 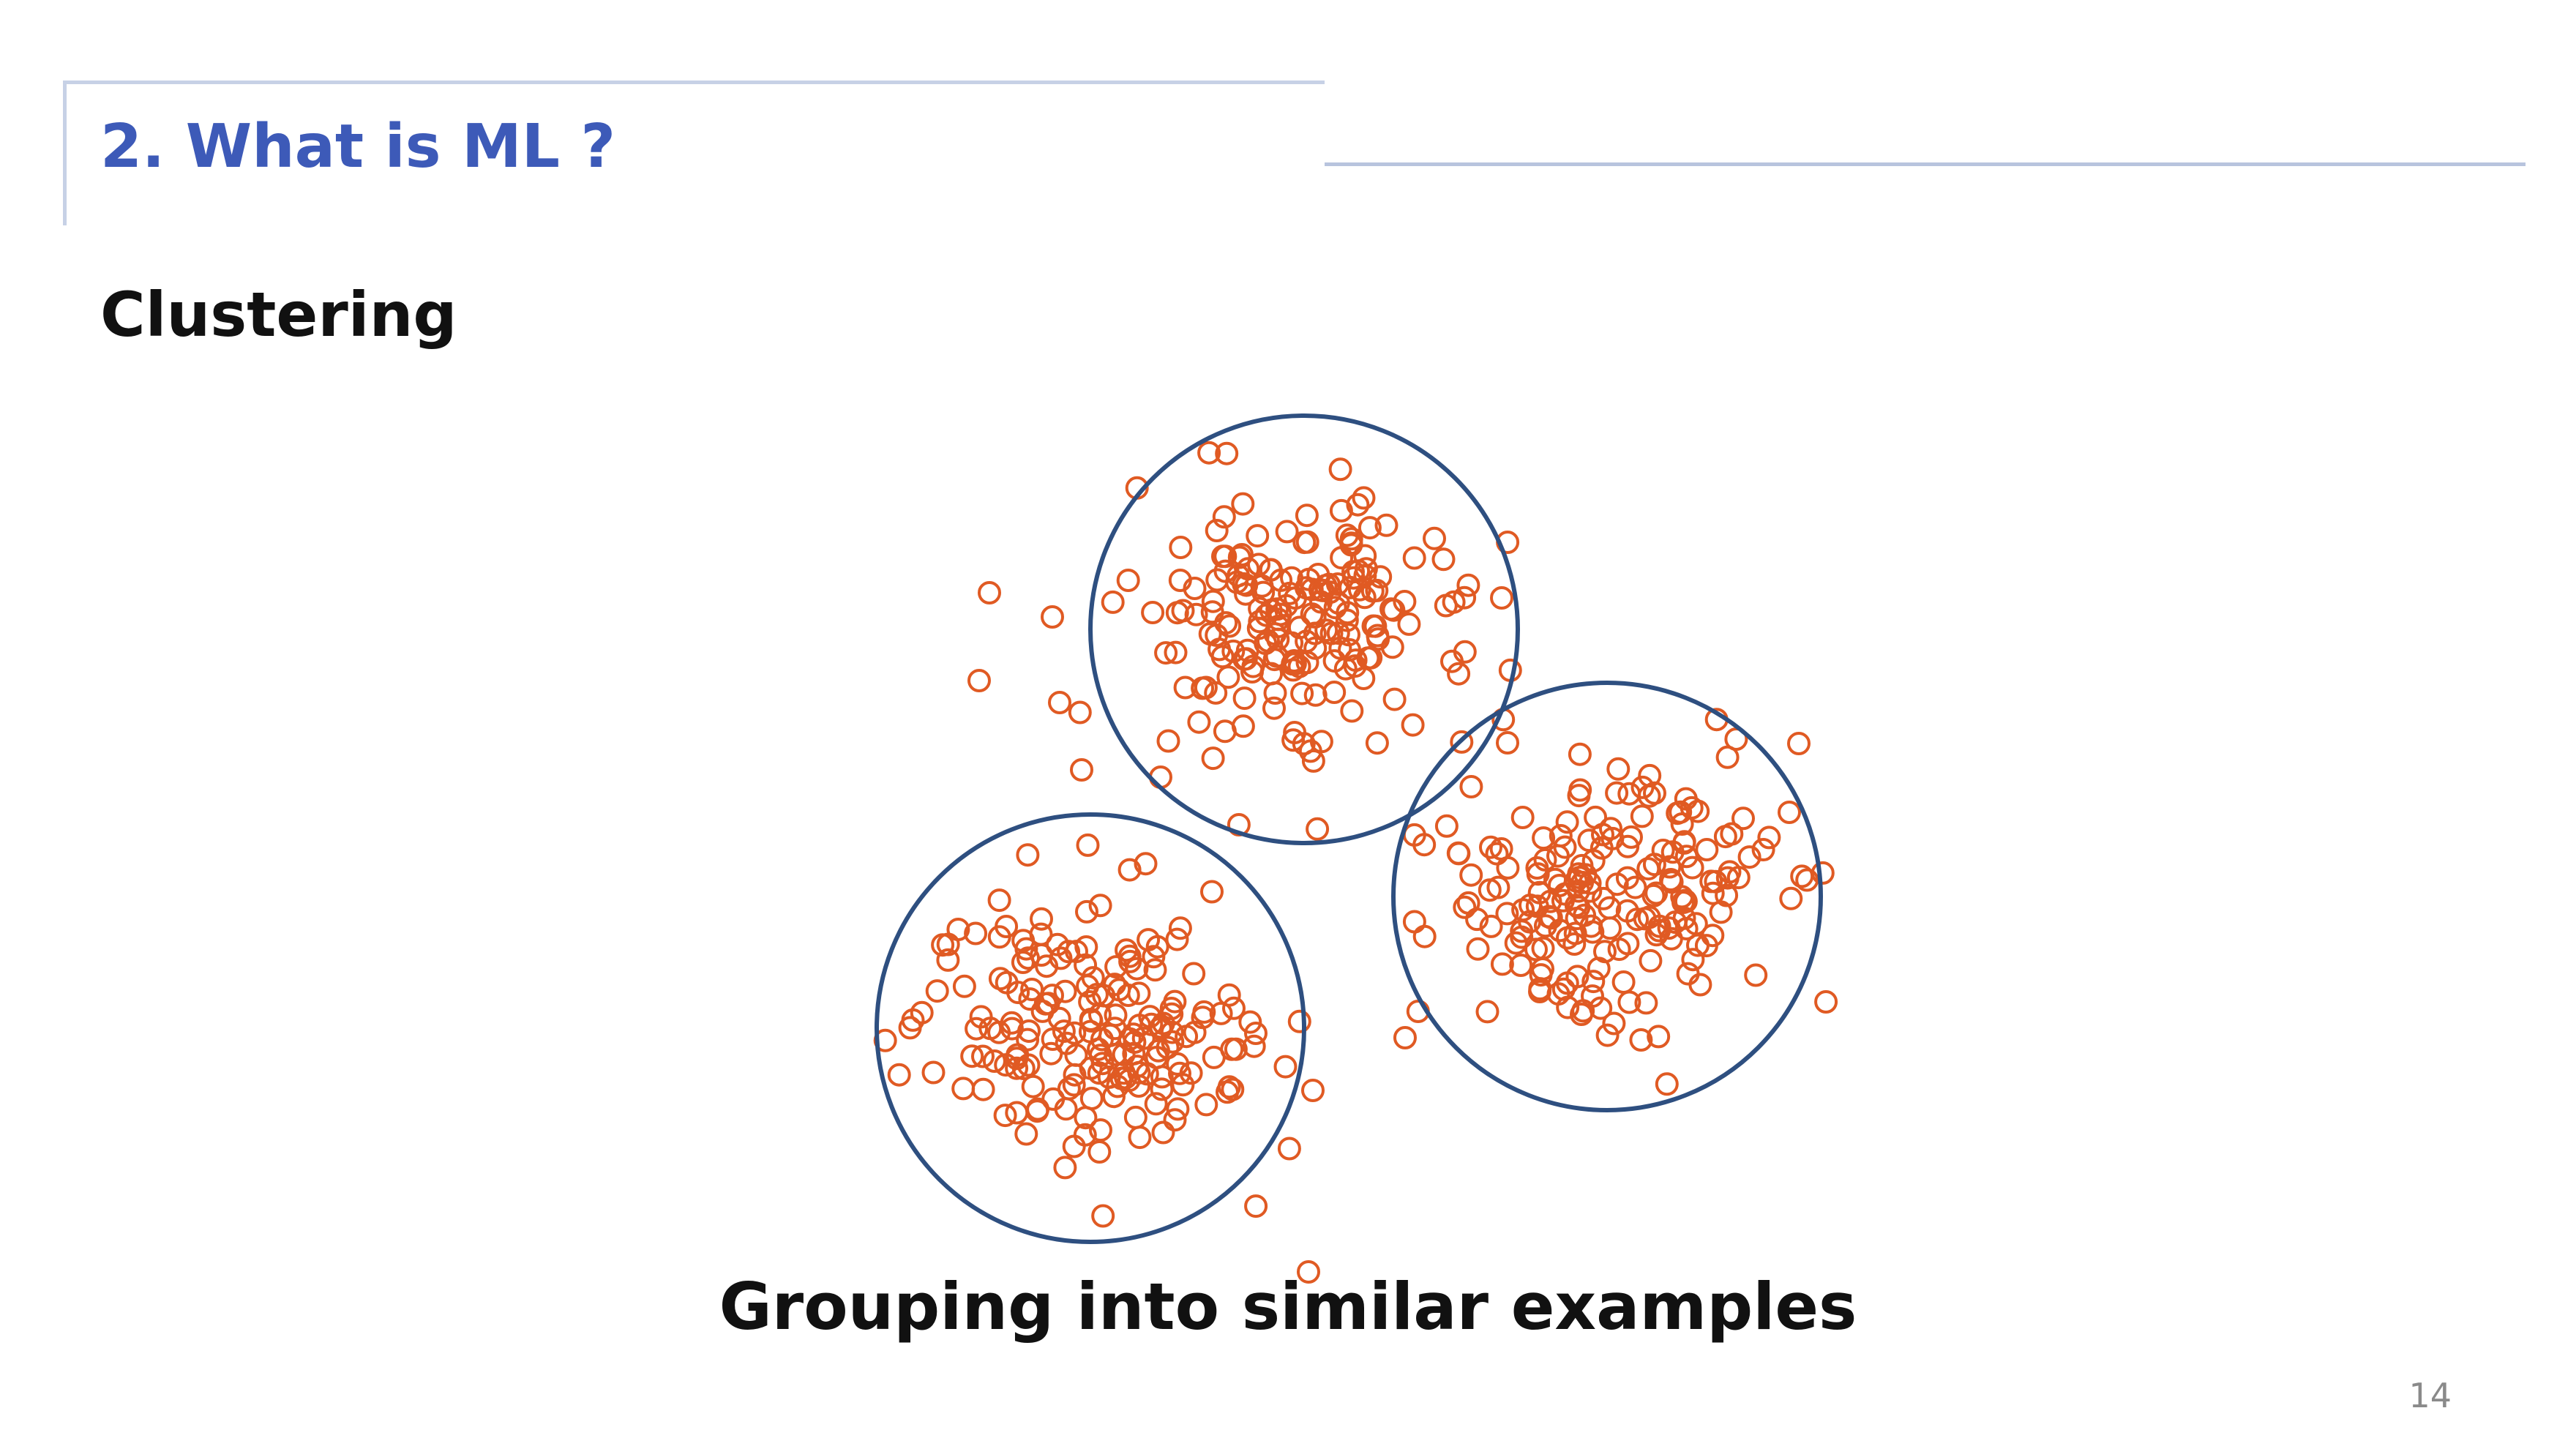 I want to click on header-frame-top-line, so click(x=694, y=82).